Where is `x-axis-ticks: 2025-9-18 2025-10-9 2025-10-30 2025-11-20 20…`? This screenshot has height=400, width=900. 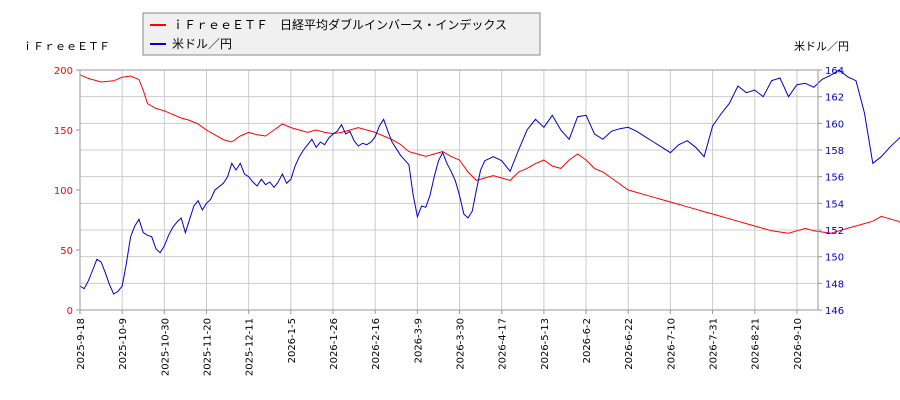 x-axis-ticks: 2025-9-18 2025-10-9 2025-10-30 2025-11-20 20… is located at coordinates (440, 343).